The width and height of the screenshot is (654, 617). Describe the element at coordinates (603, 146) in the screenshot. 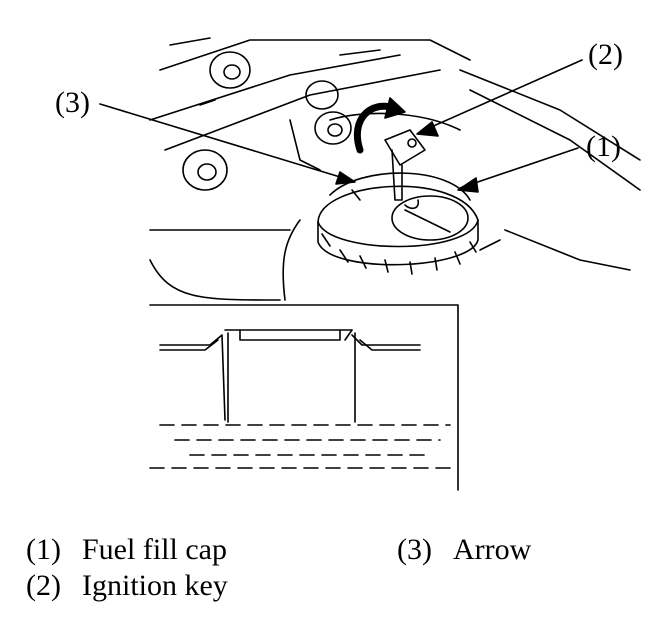

I see `callout-1: (1)` at that location.